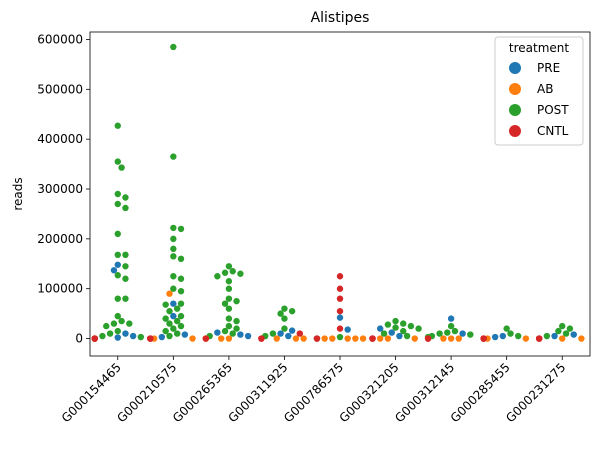 This screenshot has height=450, width=607. Describe the element at coordinates (60, 39) in the screenshot. I see `y-tick-label: 600000` at that location.